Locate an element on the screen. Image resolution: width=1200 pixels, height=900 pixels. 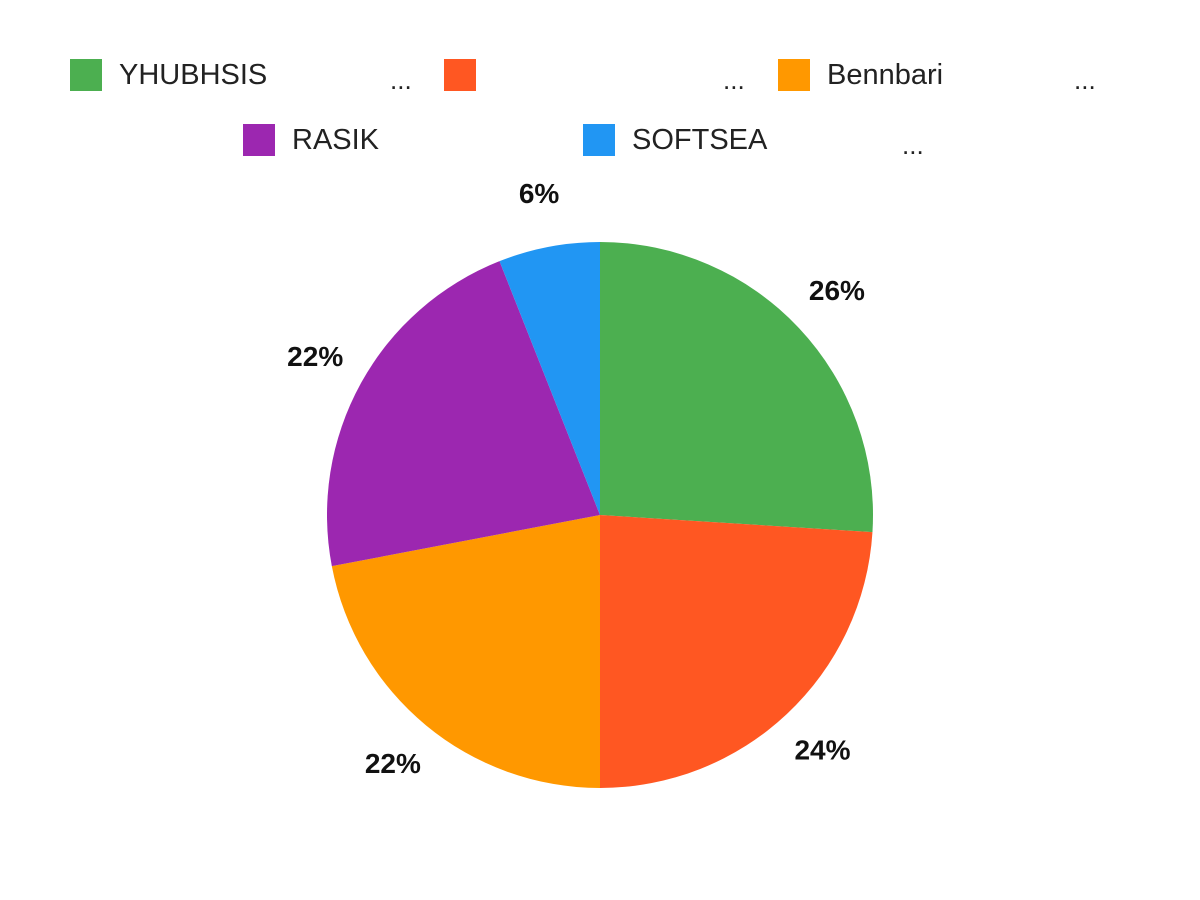
legend-label: RASIK is located at coordinates (336, 140).